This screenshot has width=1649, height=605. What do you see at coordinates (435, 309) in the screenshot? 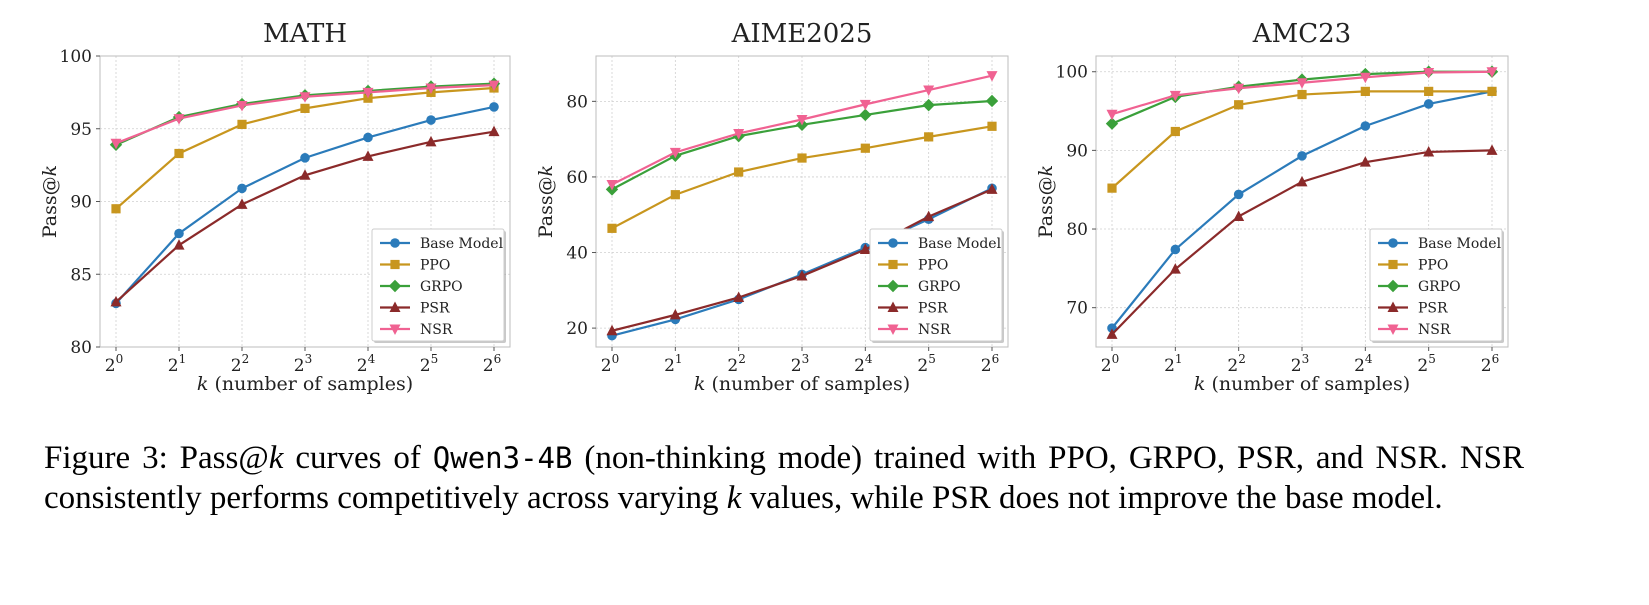
I see `legend-label: PSR` at bounding box center [435, 309].